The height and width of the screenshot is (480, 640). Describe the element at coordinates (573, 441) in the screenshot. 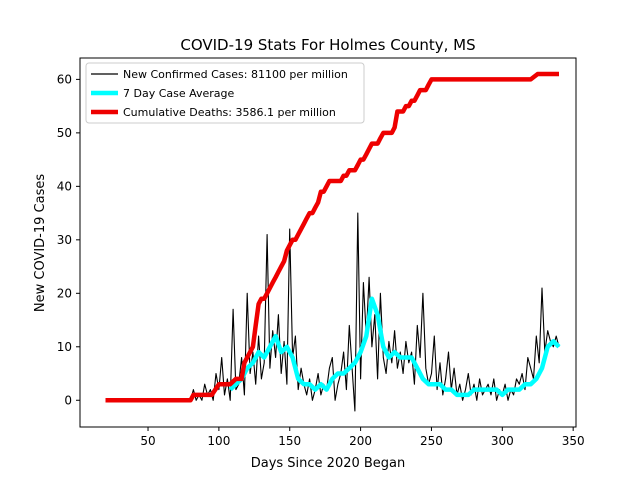

I see `x-tick-label: 350` at that location.